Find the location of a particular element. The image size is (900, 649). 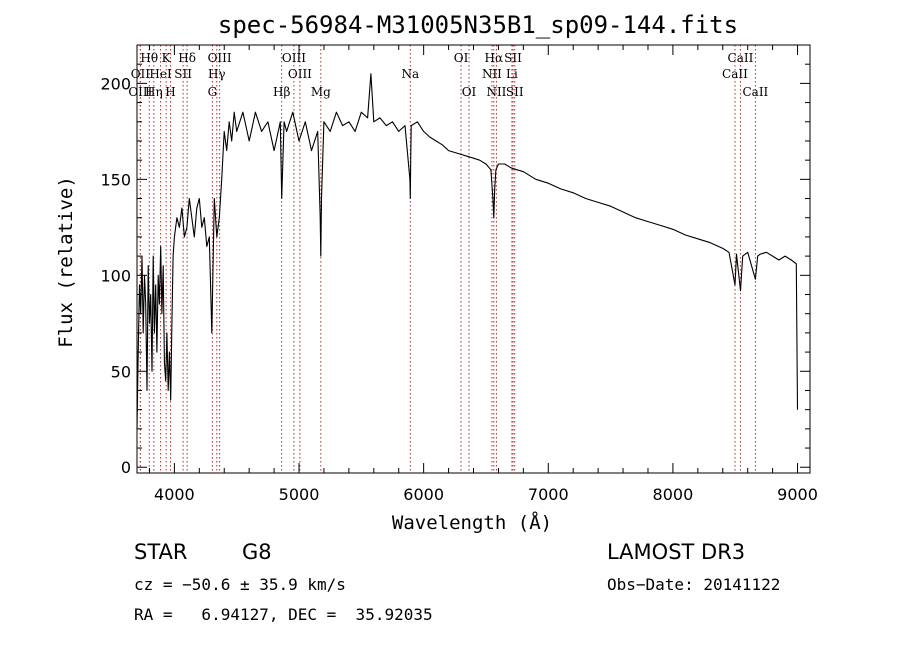

x-tick-label: 4000 is located at coordinates (174, 494).